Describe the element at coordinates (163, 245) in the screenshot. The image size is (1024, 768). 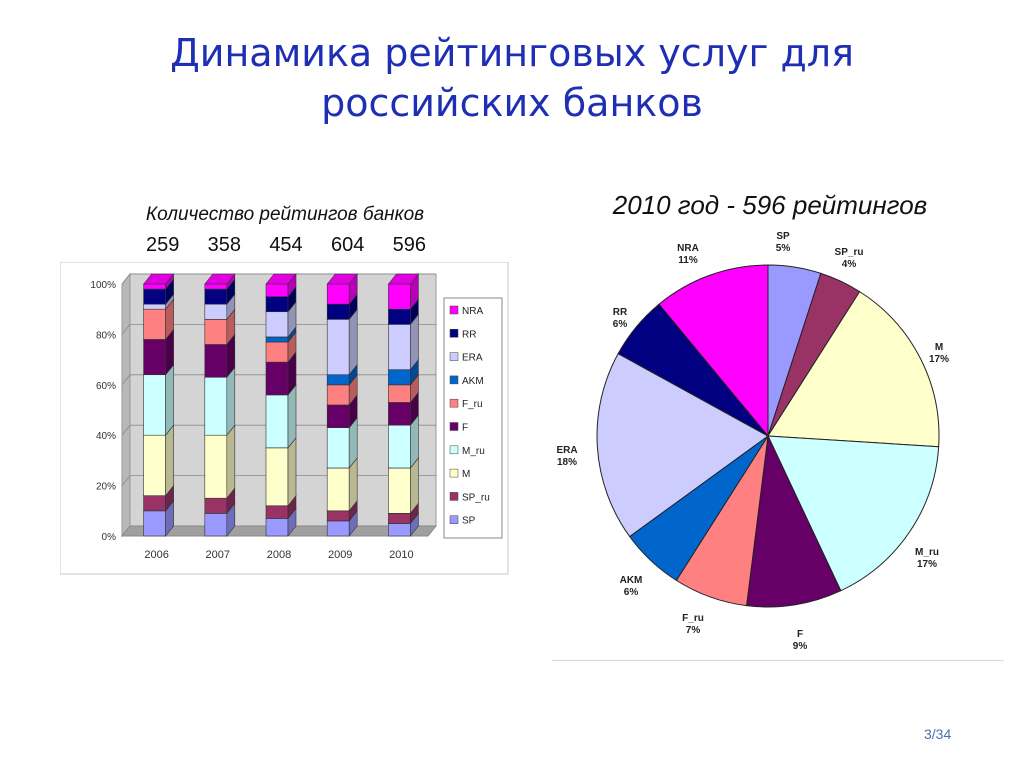
I see `count-2006: 259` at that location.